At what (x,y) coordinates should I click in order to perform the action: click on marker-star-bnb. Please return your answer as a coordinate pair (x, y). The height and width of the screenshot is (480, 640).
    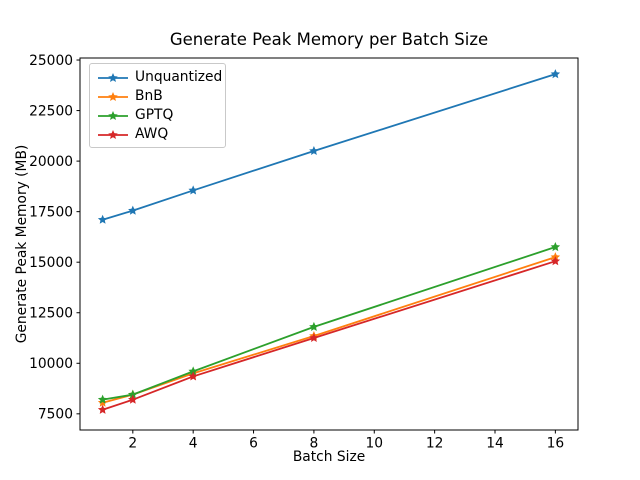
    Looking at the image, I should click on (102, 402).